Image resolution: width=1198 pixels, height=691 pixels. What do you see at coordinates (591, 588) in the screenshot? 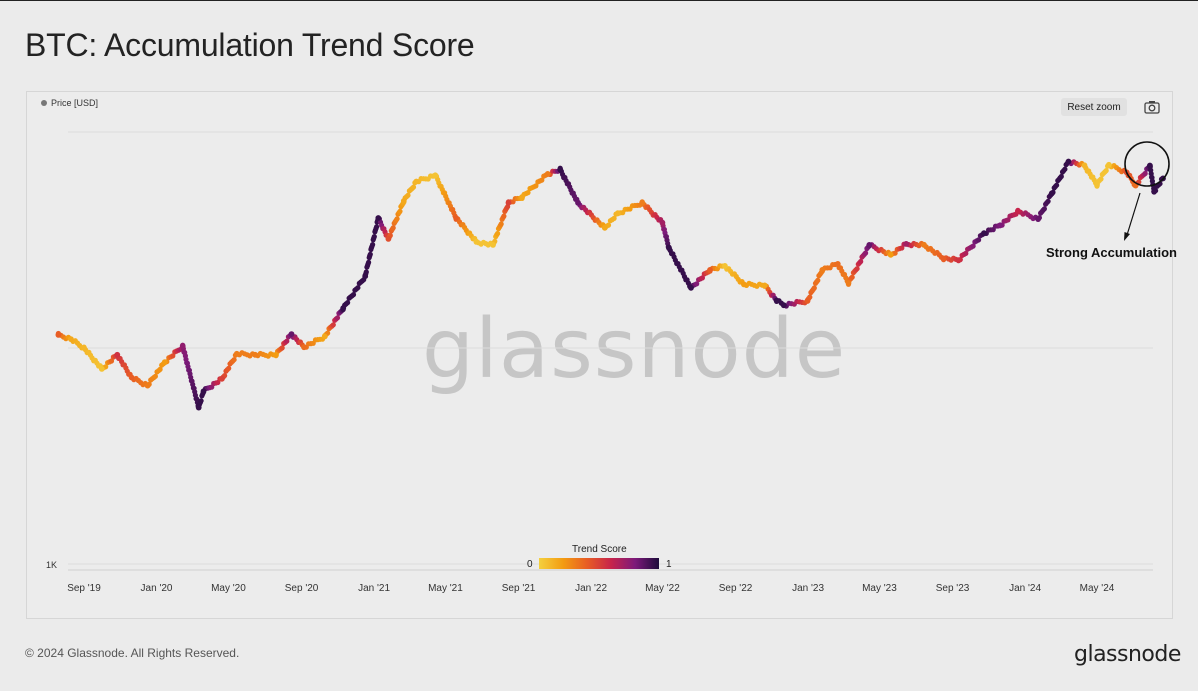
I see `x-tick-label-7: Jan '22` at bounding box center [591, 588].